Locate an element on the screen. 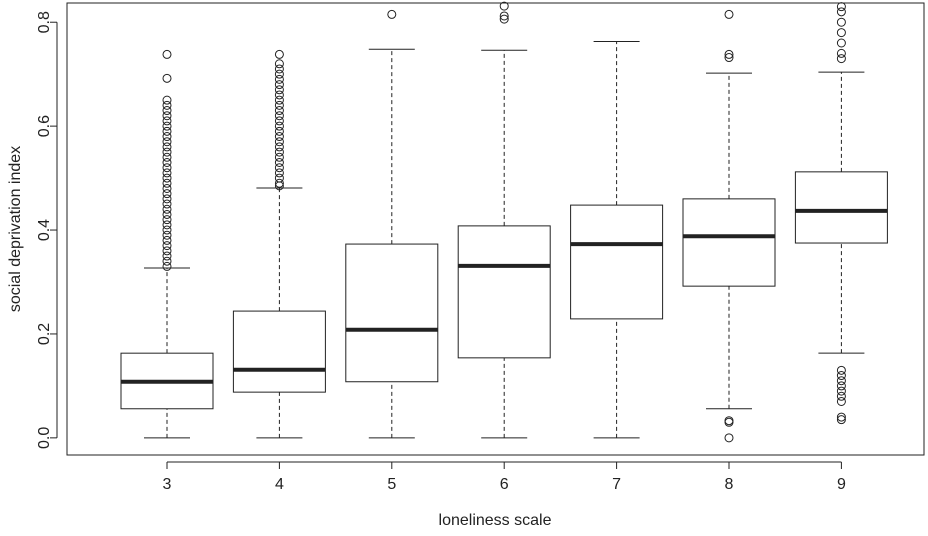 Image resolution: width=928 pixels, height=536 pixels. y-tick-label: 0.4 is located at coordinates (44, 230).